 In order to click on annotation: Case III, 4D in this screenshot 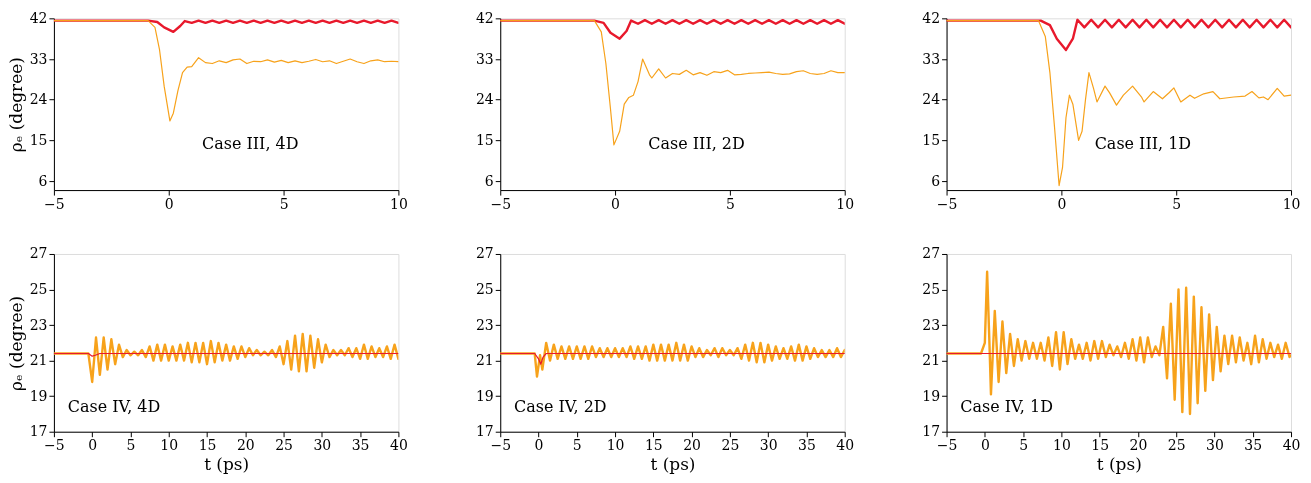, I will do `click(250, 143)`.